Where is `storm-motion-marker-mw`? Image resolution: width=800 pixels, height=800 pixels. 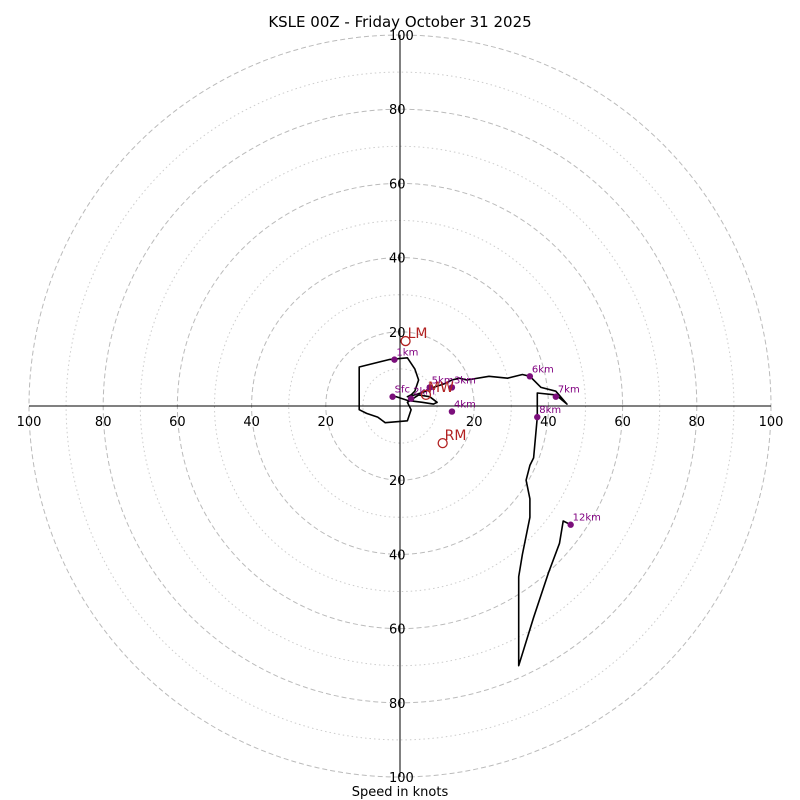 storm-motion-marker-mw is located at coordinates (426, 395).